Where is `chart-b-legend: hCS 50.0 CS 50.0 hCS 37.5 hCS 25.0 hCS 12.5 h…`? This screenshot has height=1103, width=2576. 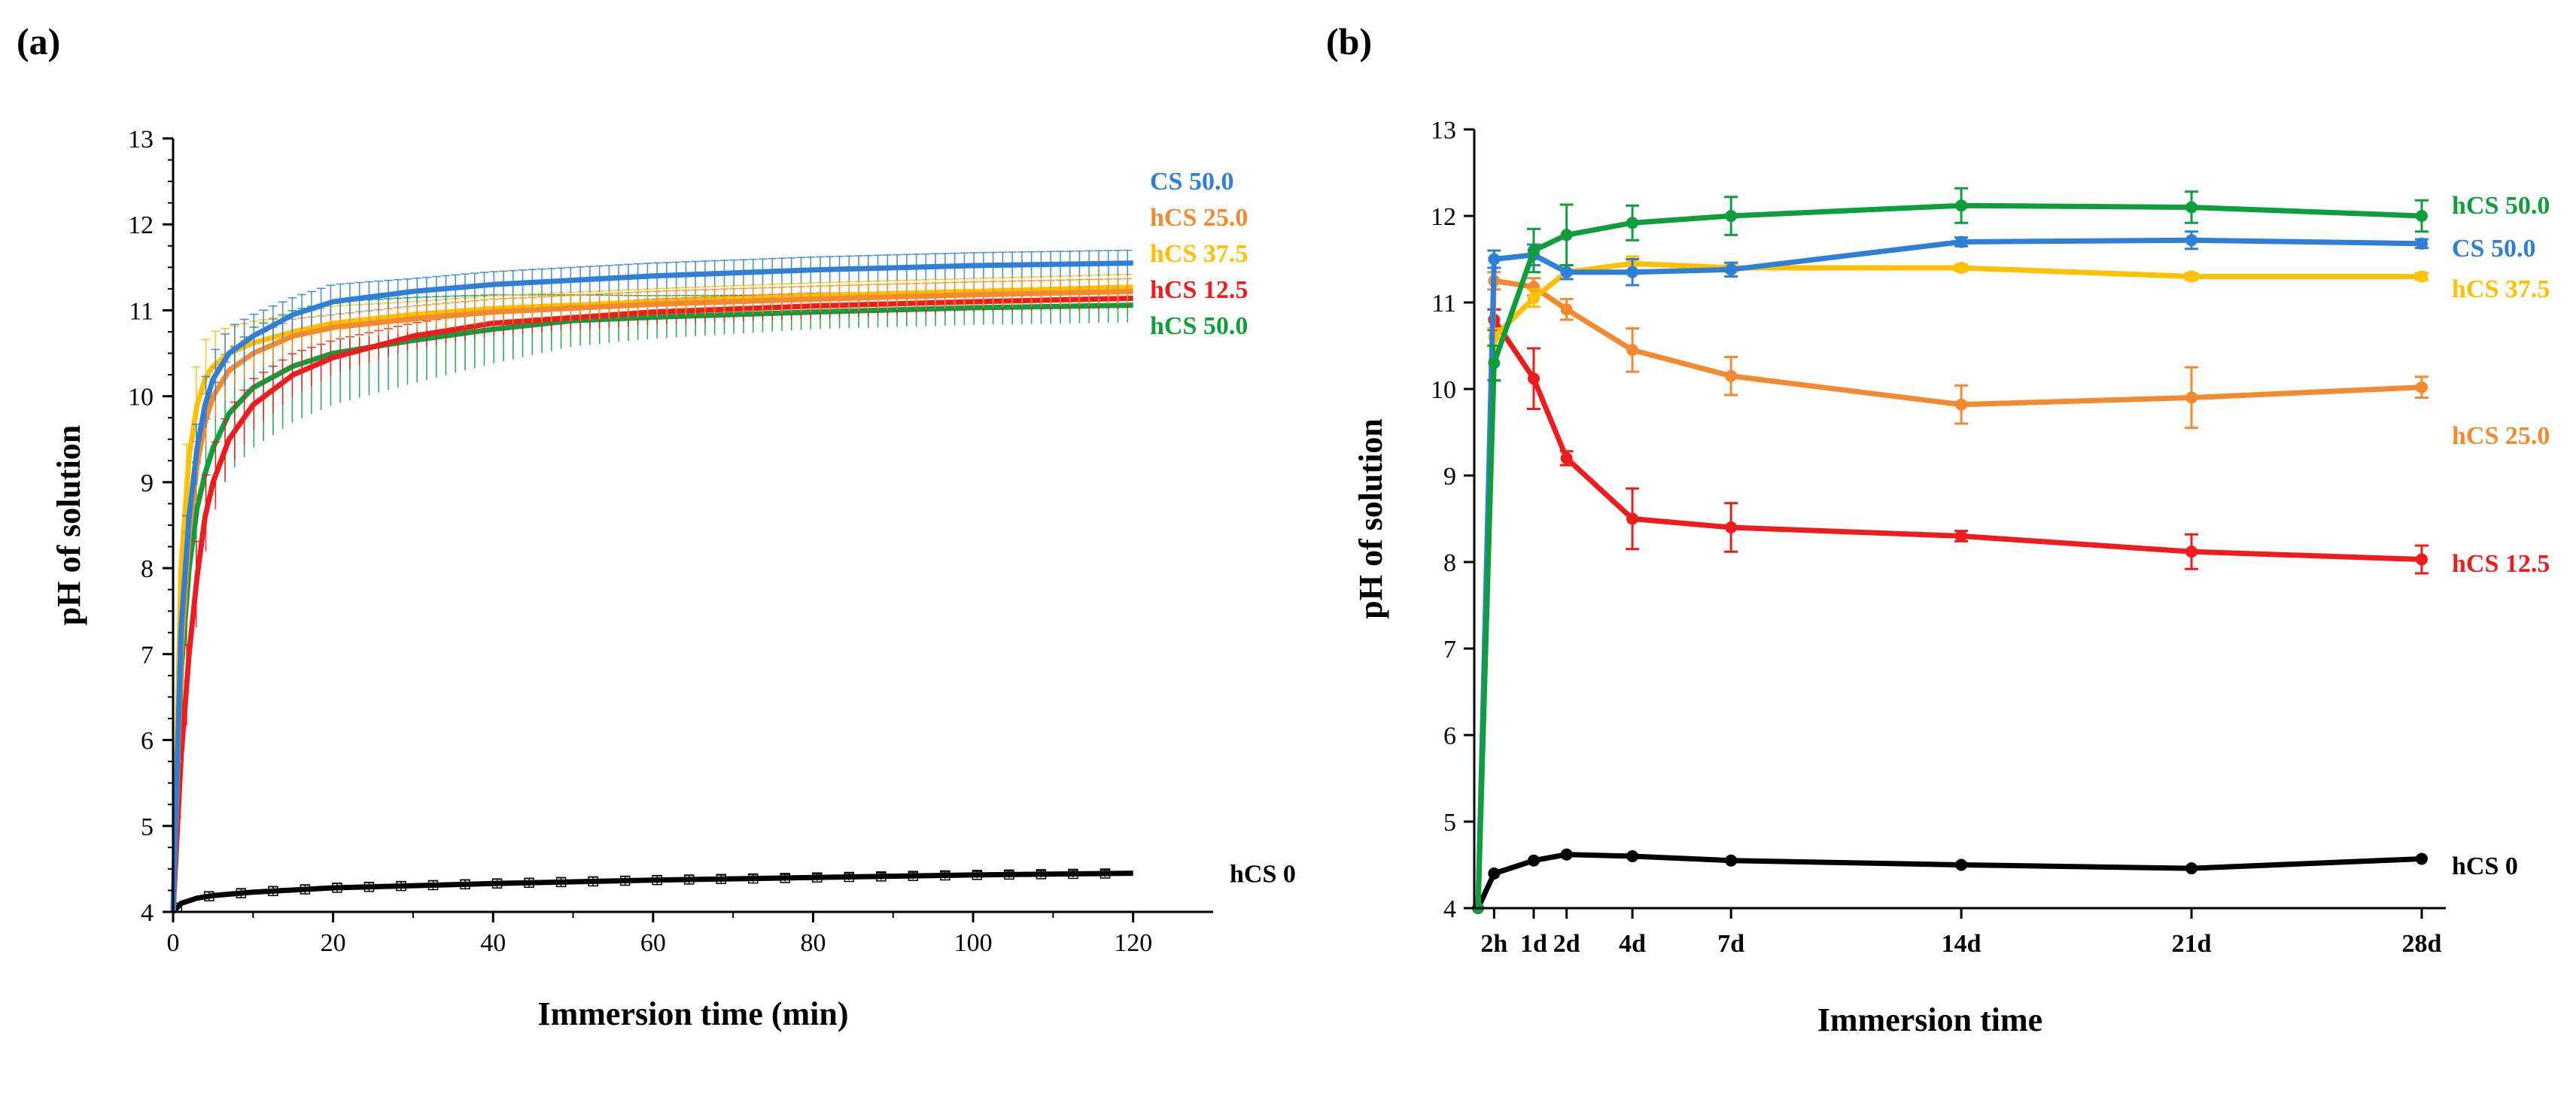
chart-b-legend: hCS 50.0 CS 50.0 hCS 37.5 hCS 25.0 hCS 12.5 h… is located at coordinates (2501, 536).